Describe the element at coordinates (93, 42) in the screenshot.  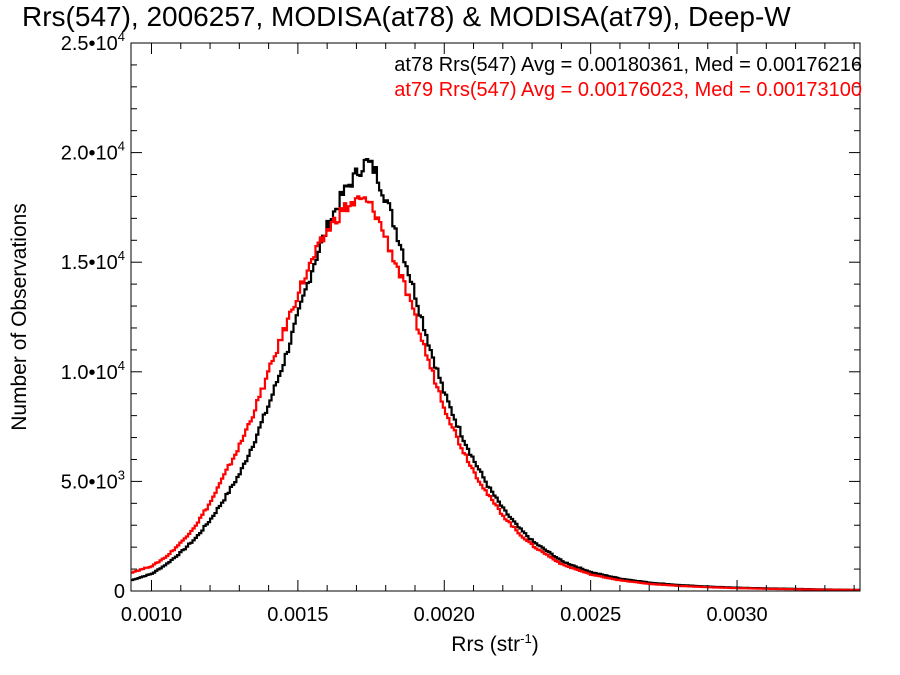
I see `y-tick-label: 2.5•104` at that location.